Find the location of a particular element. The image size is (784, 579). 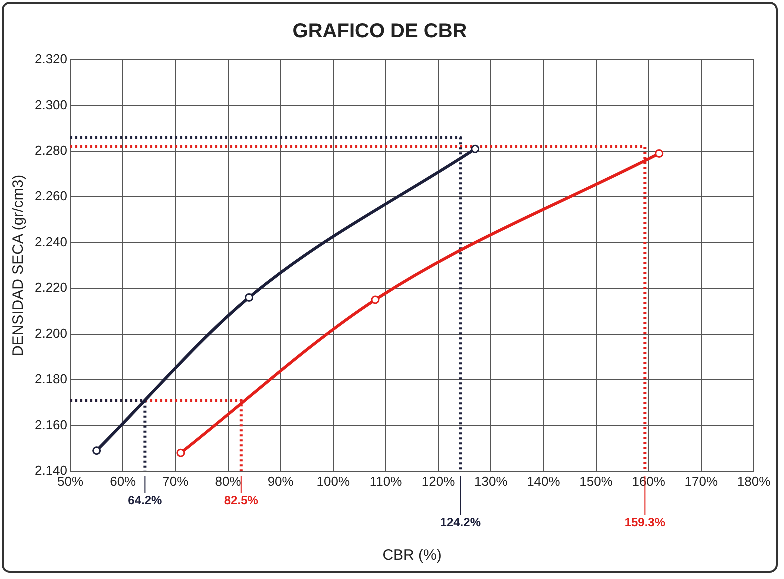

x-tick-label: 100% is located at coordinates (333, 481).